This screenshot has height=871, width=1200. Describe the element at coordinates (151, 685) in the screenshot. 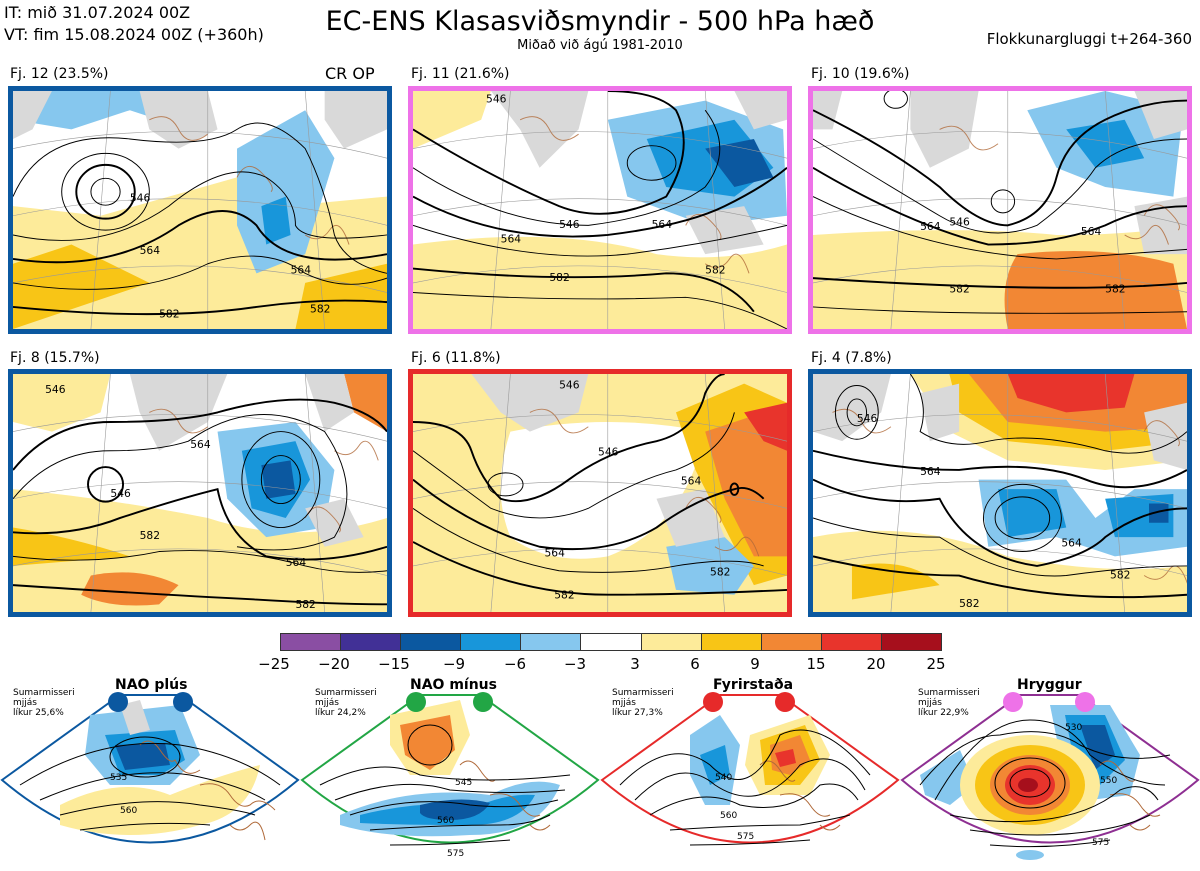

I see `regime-title-nao-plus: NAO plús` at that location.